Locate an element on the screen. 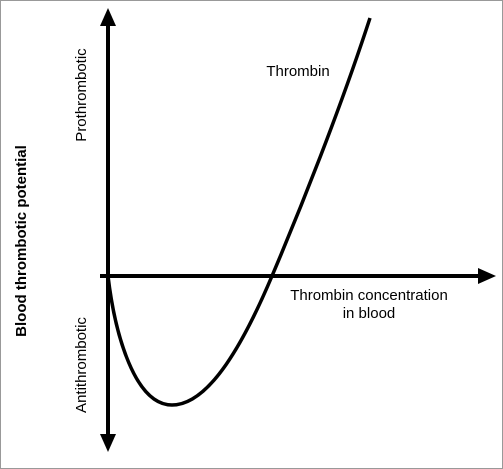 The image size is (503, 469). x-axis-title: Thrombin concentration is located at coordinates (369, 295).